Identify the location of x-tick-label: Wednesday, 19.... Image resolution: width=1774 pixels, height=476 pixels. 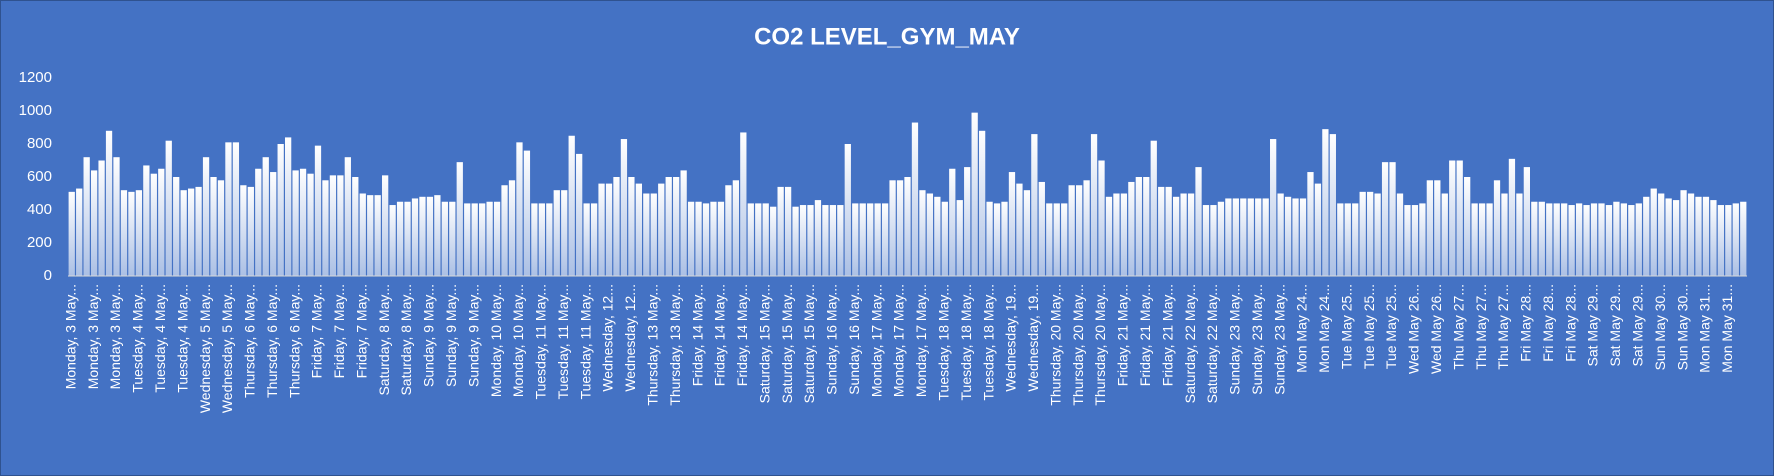
(1011, 338).